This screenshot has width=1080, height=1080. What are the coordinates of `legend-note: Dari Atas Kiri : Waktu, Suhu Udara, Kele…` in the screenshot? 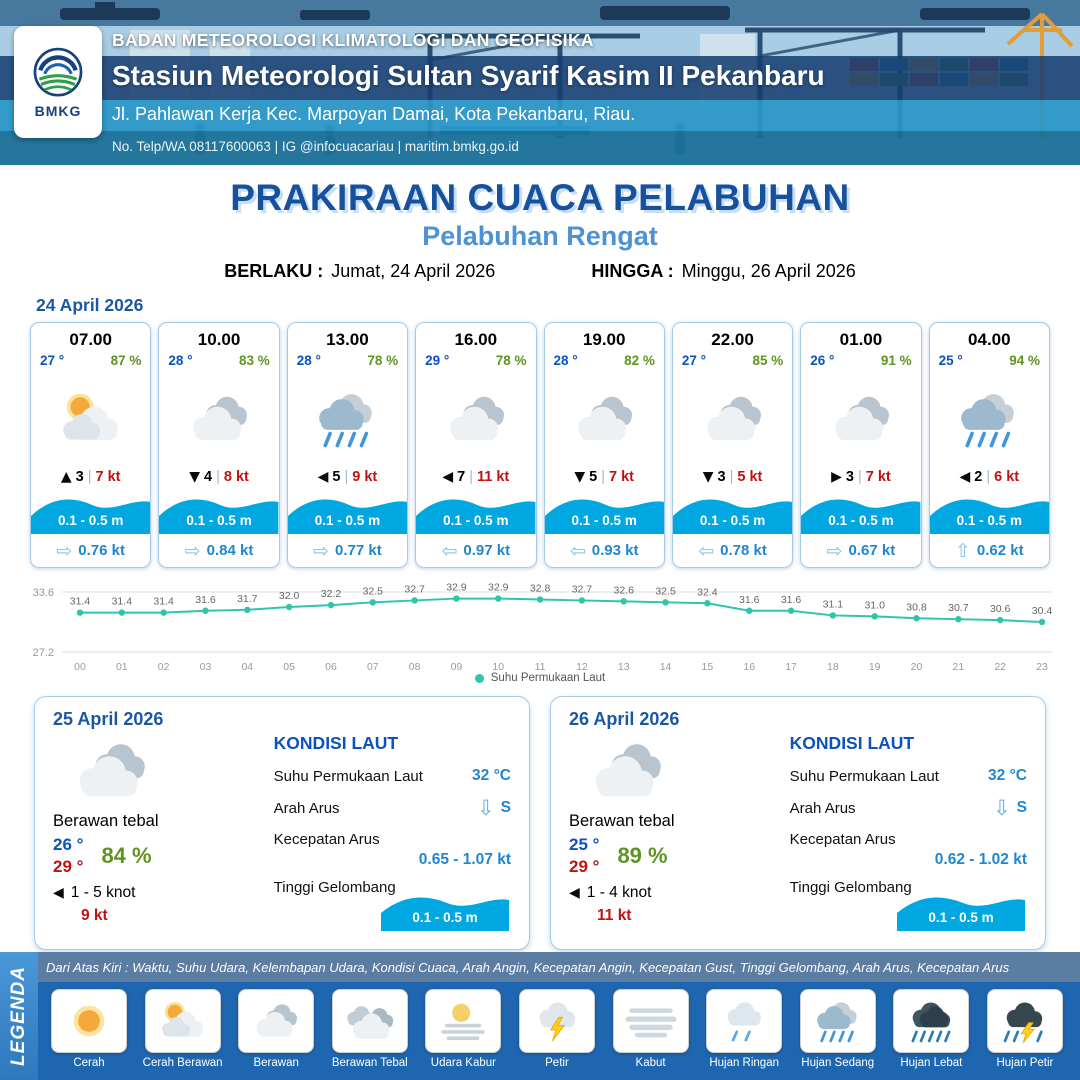 It's located at (559, 967).